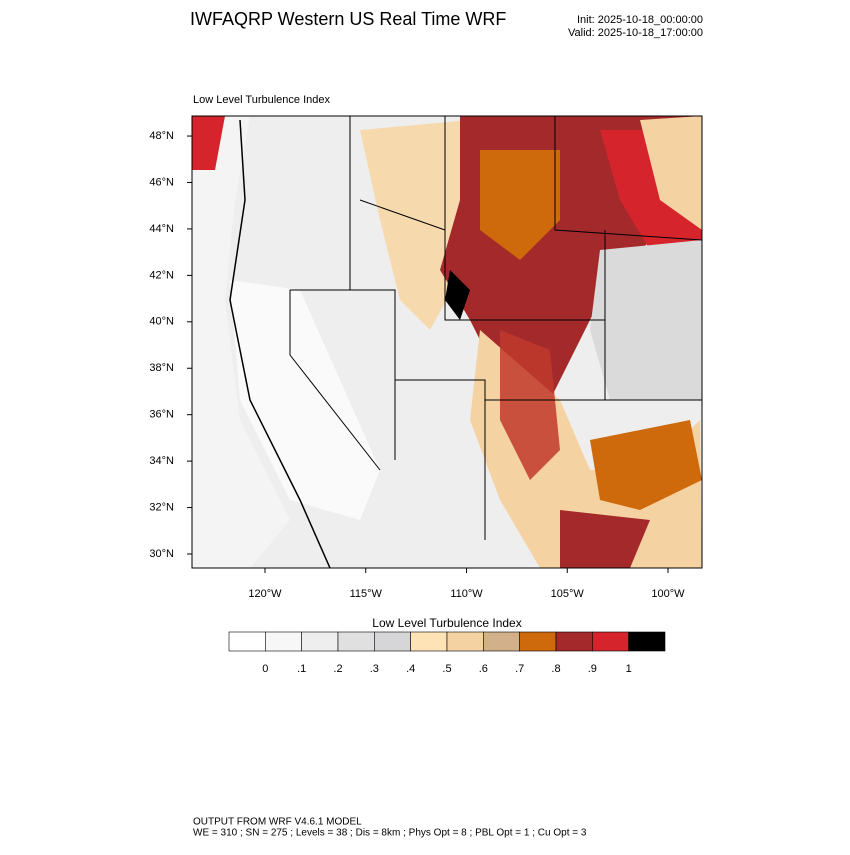 Image resolution: width=850 pixels, height=855 pixels. Describe the element at coordinates (483, 669) in the screenshot. I see `colorbar-label: .6` at that location.